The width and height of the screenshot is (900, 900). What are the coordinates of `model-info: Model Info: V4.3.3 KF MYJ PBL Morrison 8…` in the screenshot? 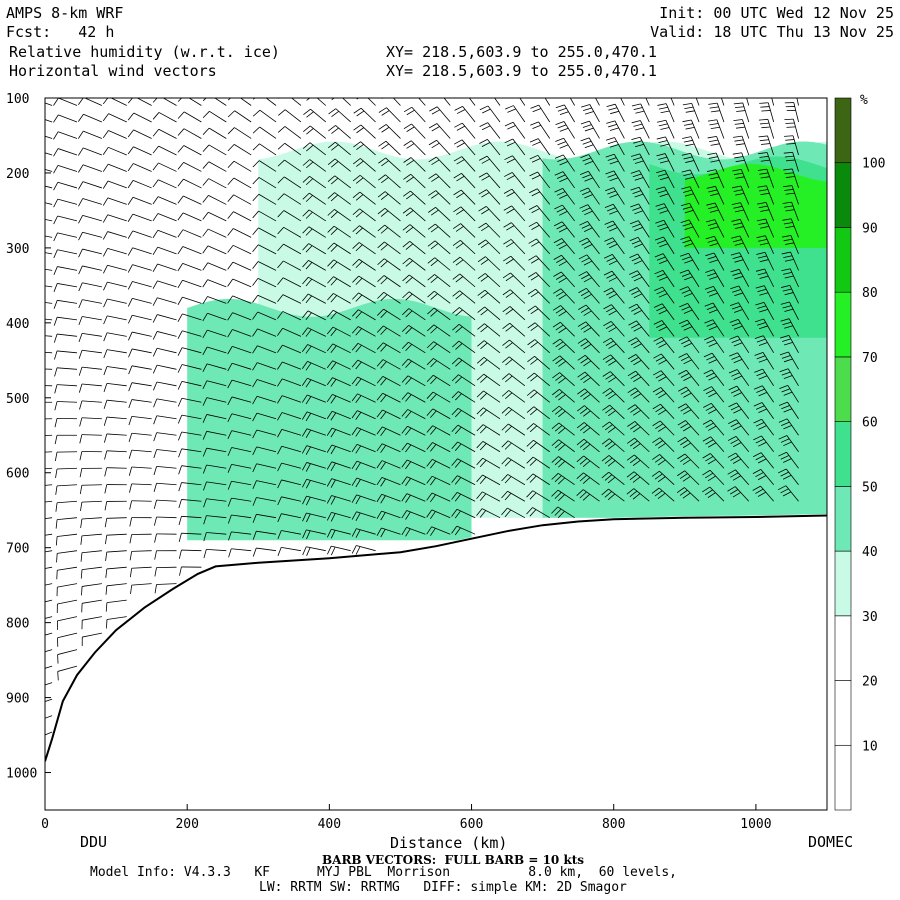 It's located at (383, 872).